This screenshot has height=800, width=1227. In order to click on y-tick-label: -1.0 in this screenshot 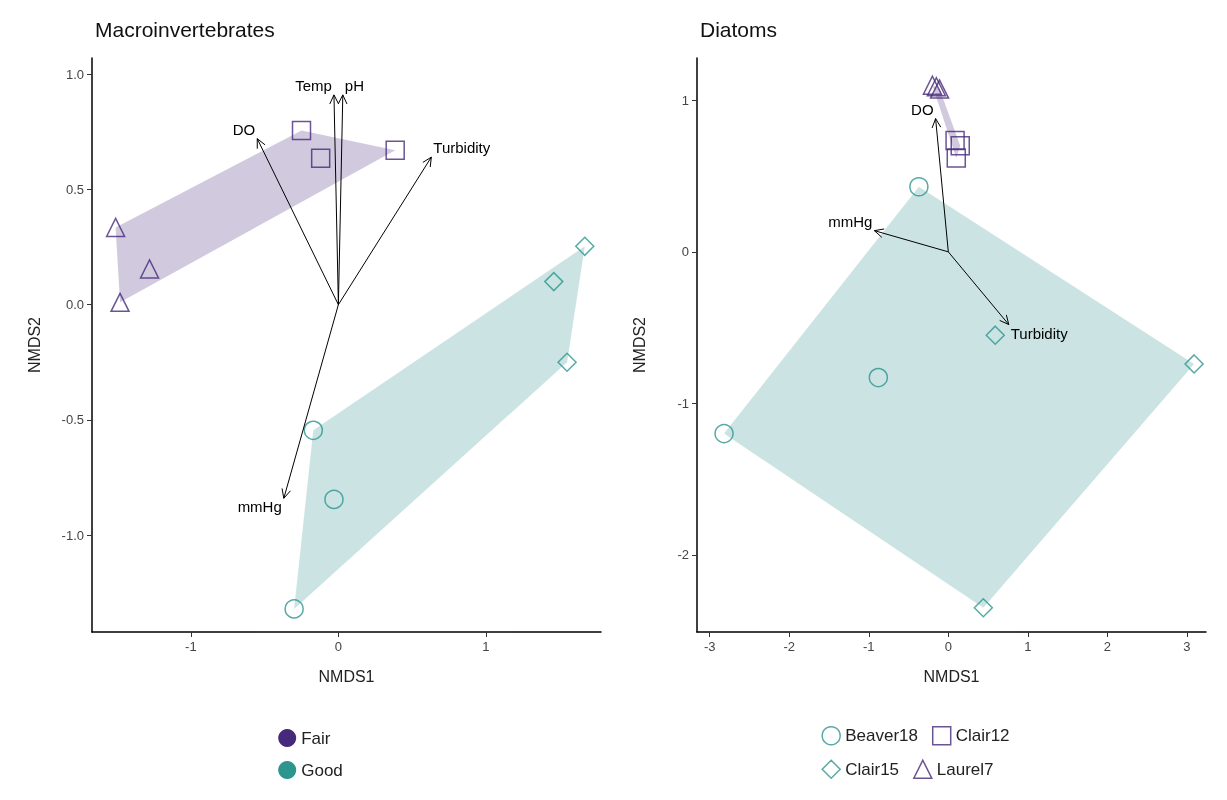, I will do `click(72, 535)`.